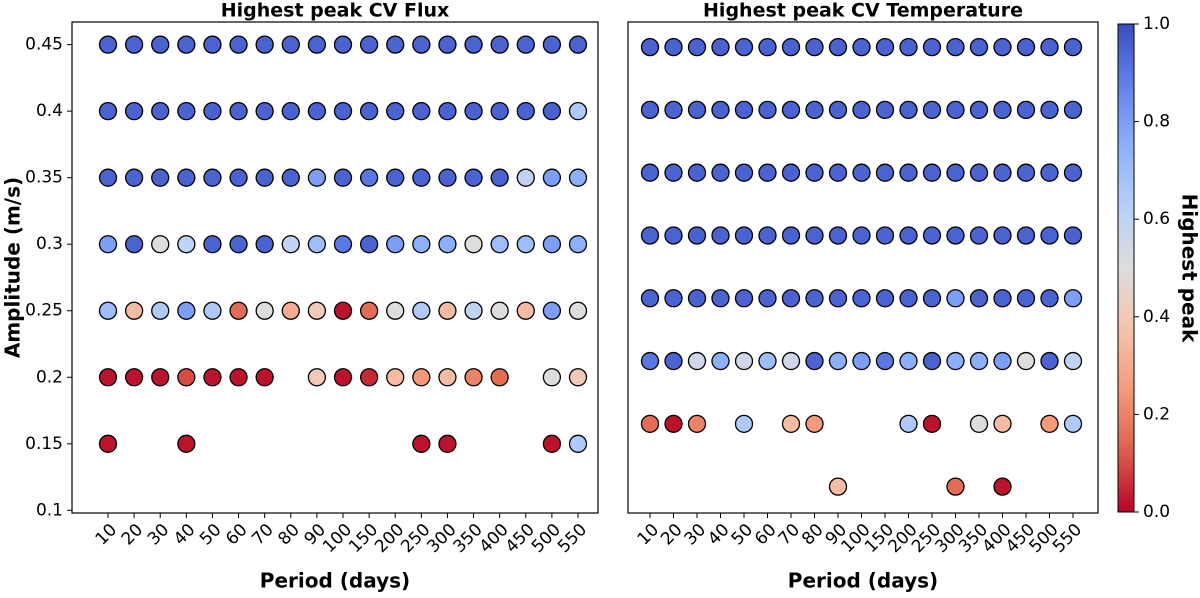 The width and height of the screenshot is (1200, 598). Describe the element at coordinates (335, 11) in the screenshot. I see `panel-title: Highest peak CV Flux` at that location.